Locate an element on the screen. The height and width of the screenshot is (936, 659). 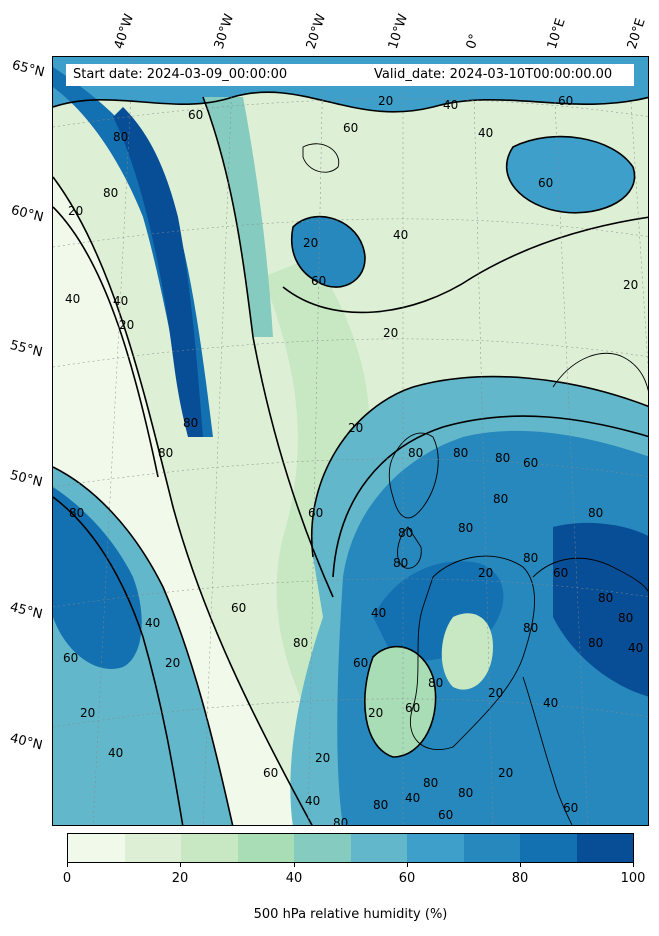
latitude-label-45n: 45°N is located at coordinates (26, 611).